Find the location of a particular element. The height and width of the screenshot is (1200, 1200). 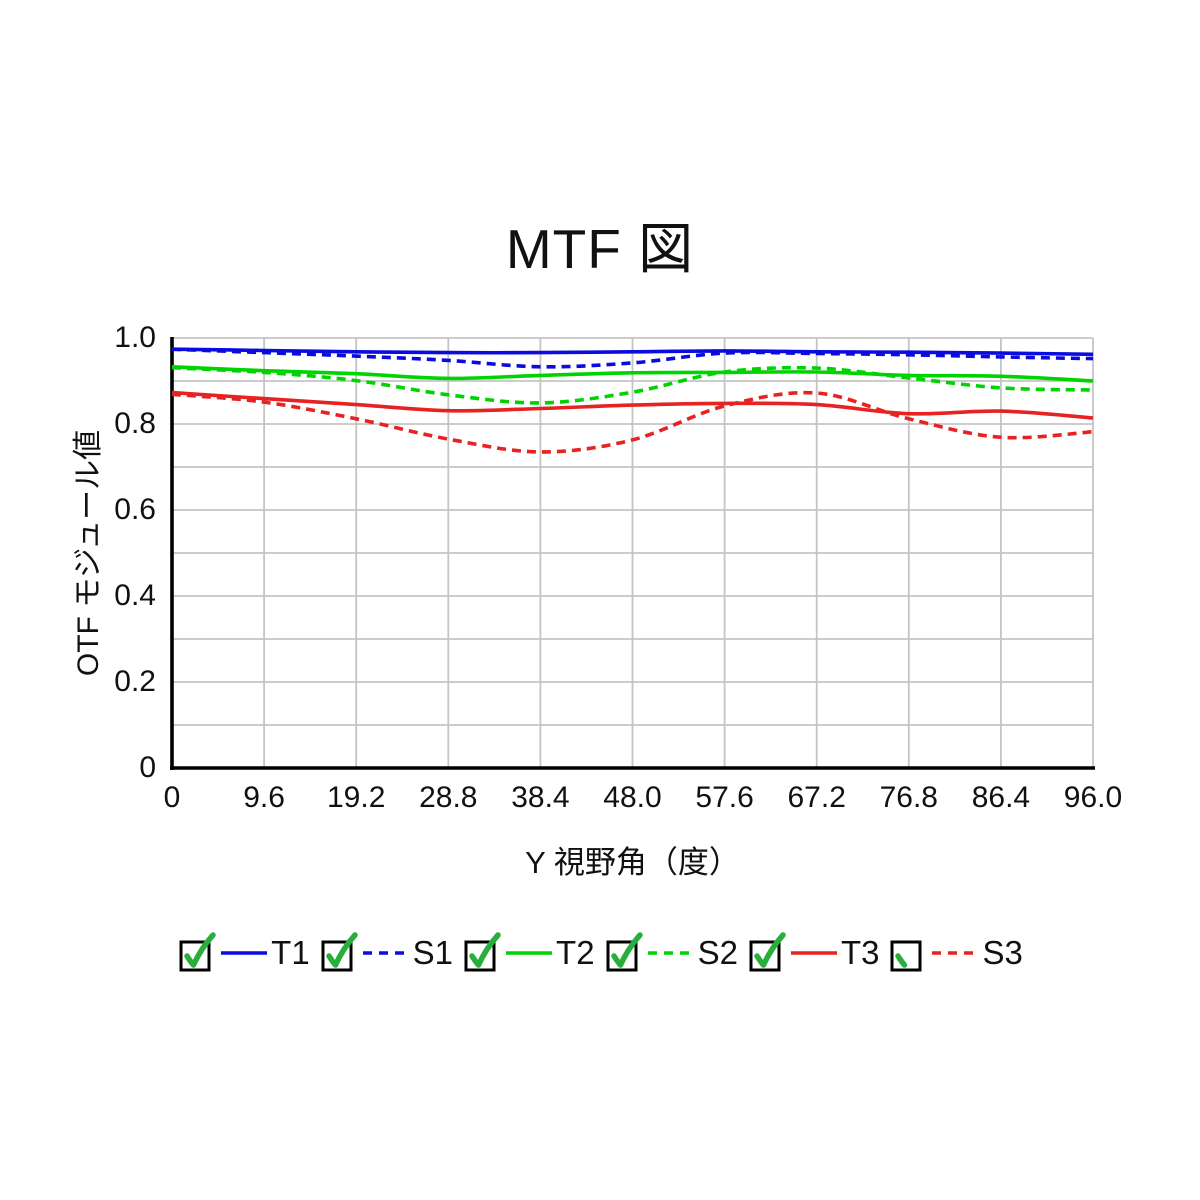

x-tick-label: 28.8 is located at coordinates (448, 797).